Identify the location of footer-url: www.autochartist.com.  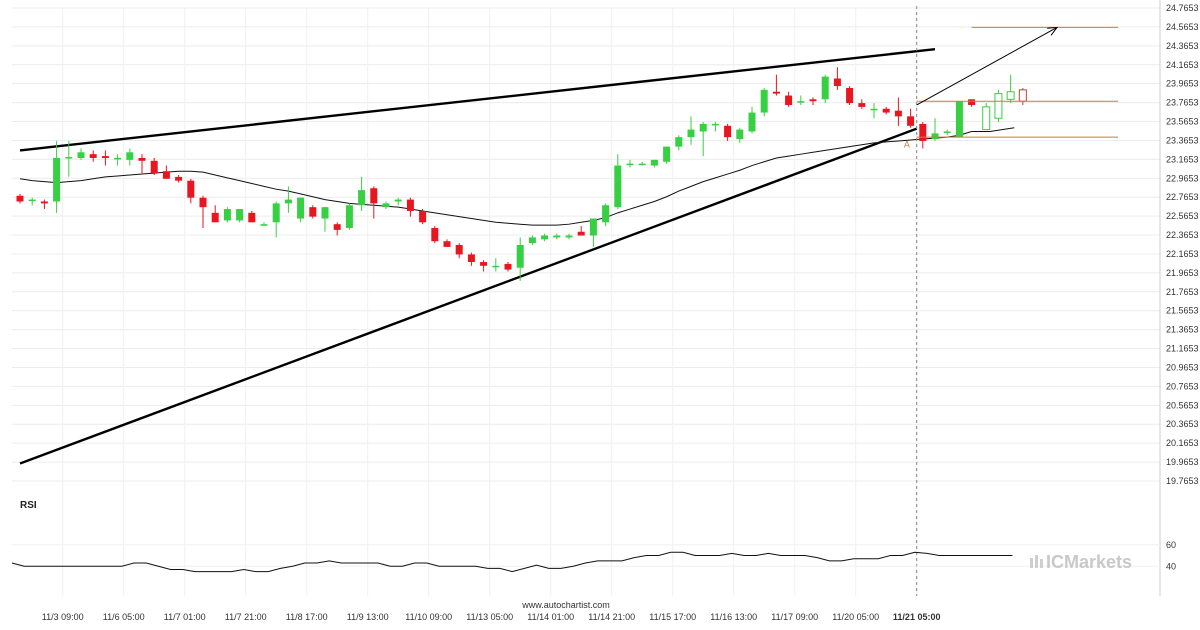
(565, 605).